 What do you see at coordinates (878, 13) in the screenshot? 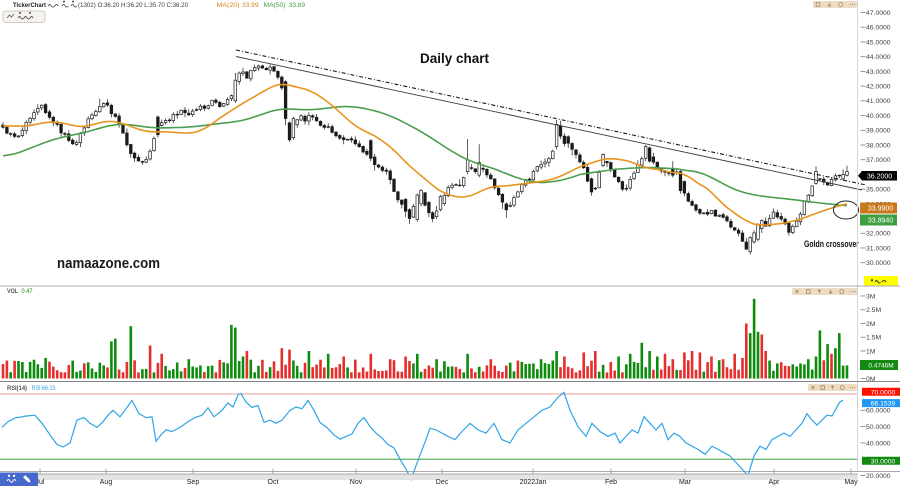
I see `svg-text: 47.0000` at bounding box center [878, 13].